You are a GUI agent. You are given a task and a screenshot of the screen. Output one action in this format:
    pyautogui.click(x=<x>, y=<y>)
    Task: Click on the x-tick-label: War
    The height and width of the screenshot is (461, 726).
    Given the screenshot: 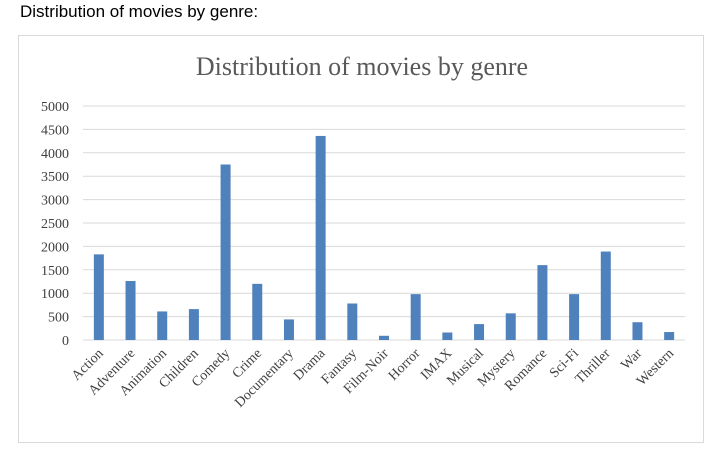 What is the action you would take?
    pyautogui.click(x=631, y=359)
    